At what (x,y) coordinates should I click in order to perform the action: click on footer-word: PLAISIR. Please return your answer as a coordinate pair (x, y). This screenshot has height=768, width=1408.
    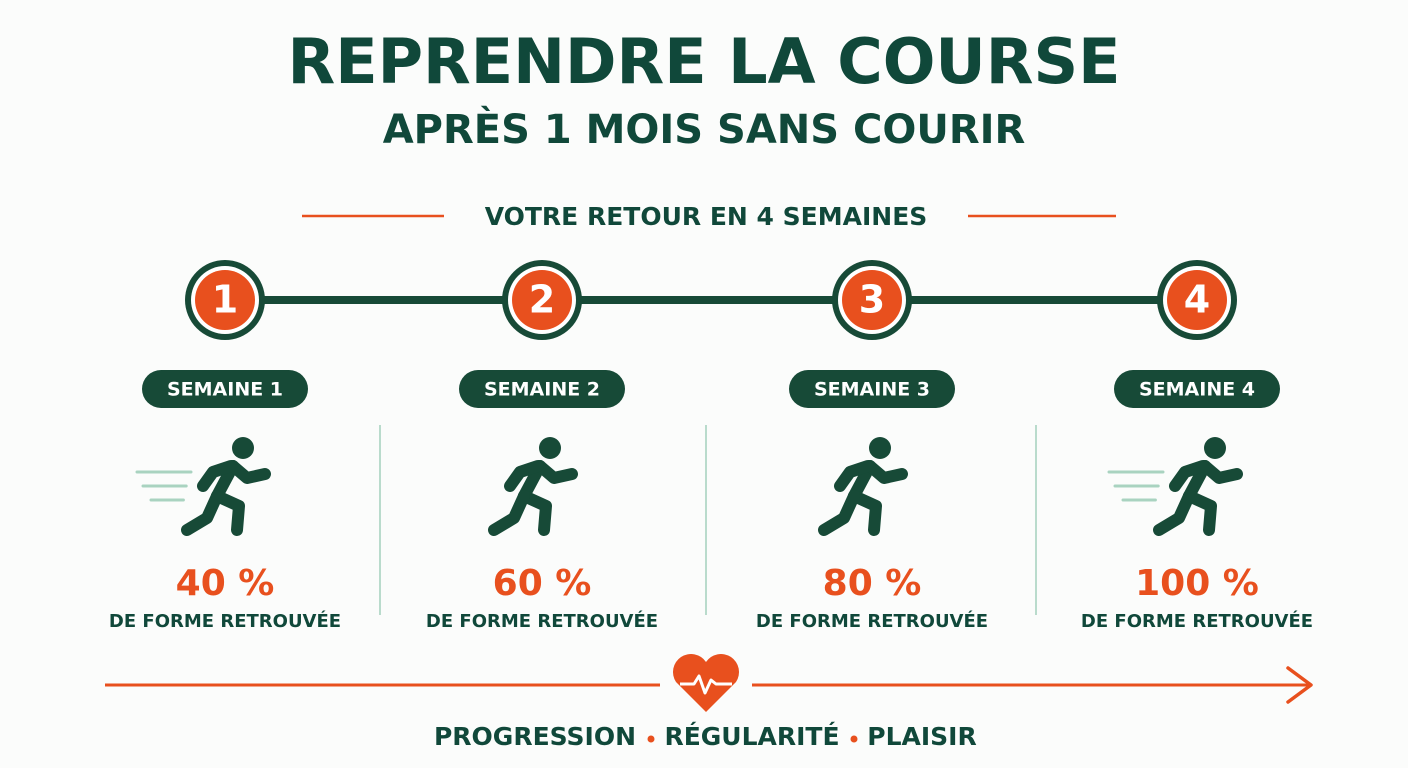
    Looking at the image, I should click on (921, 736).